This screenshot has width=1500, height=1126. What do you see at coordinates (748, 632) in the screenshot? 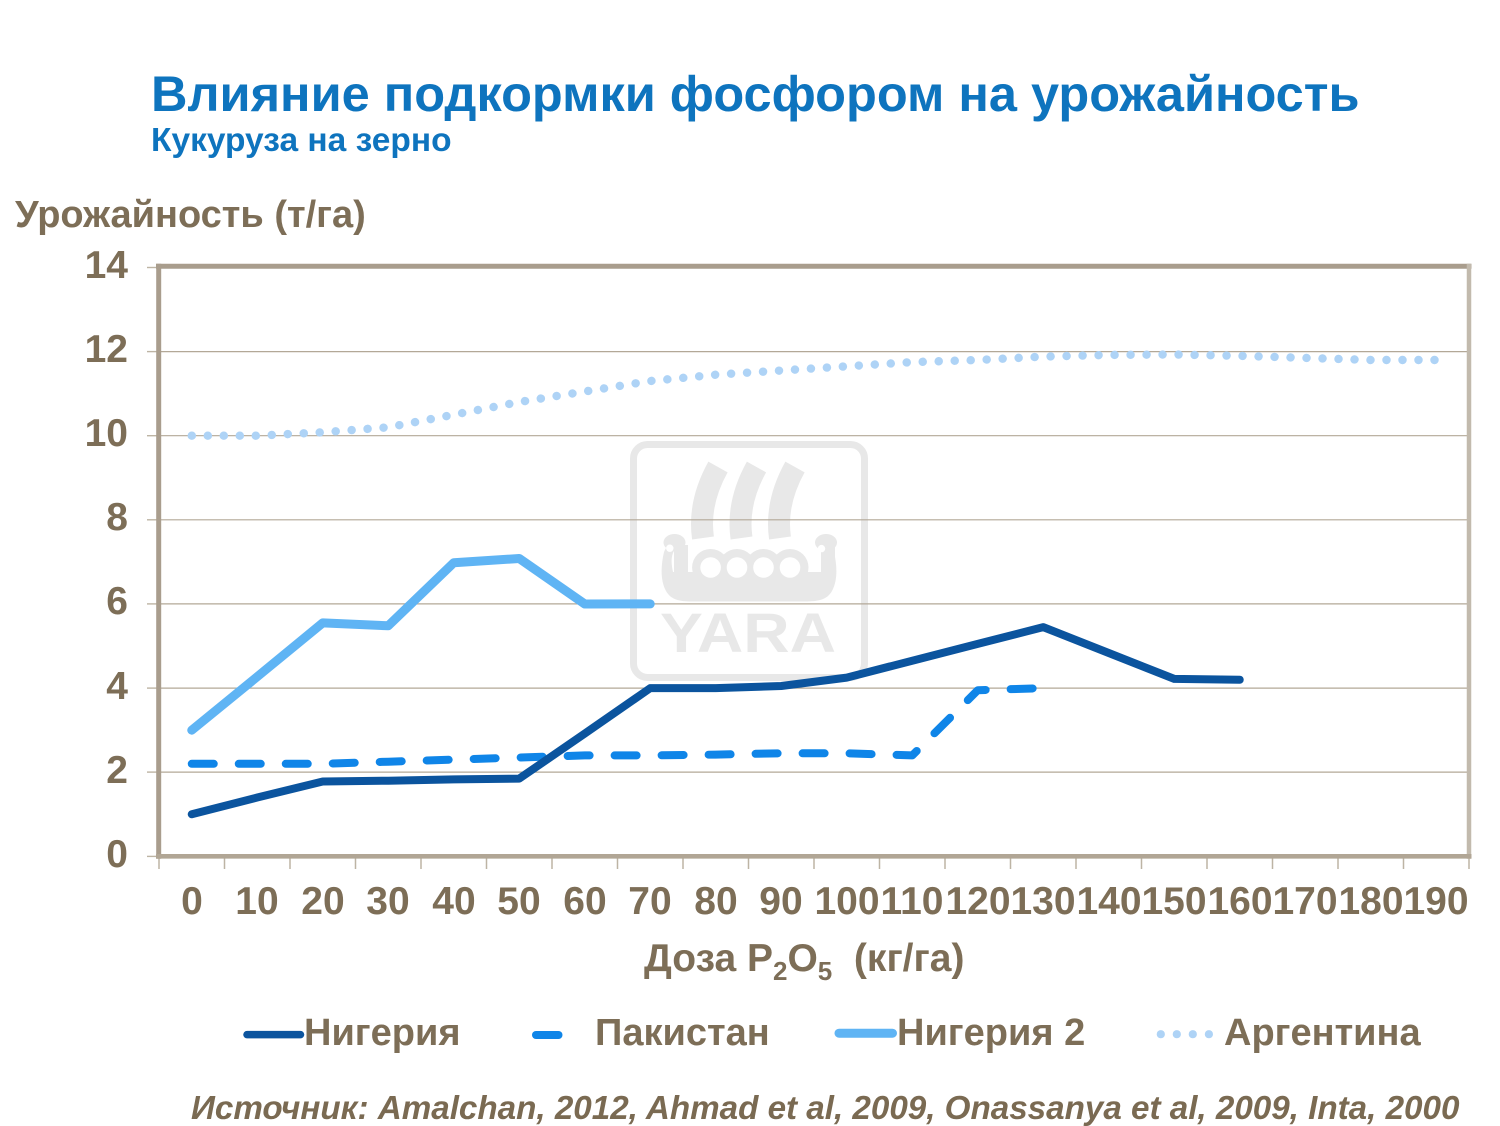
I see `svg-text: YARA` at bounding box center [748, 632].